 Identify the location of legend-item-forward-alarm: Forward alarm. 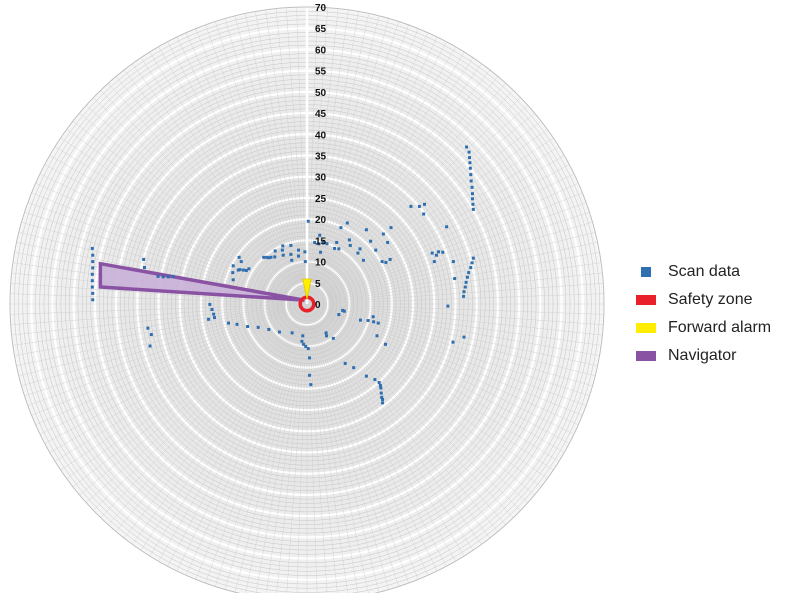
(716, 328).